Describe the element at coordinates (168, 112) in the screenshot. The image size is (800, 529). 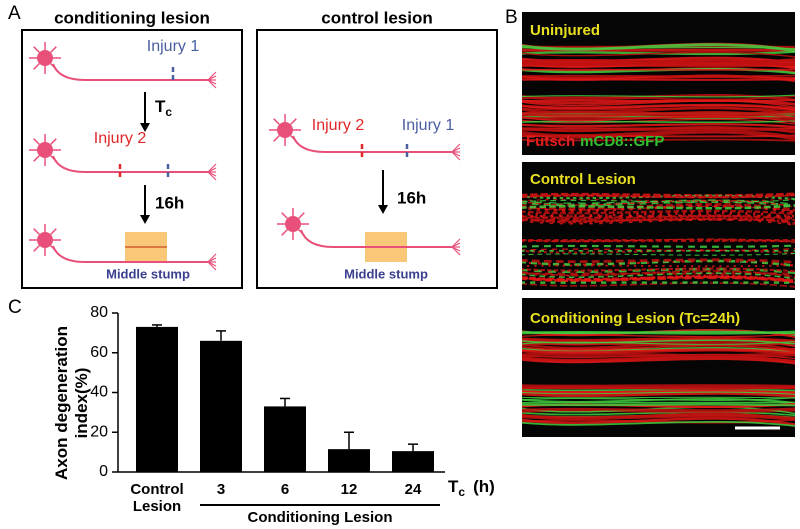
I see `interval-sub: c` at that location.